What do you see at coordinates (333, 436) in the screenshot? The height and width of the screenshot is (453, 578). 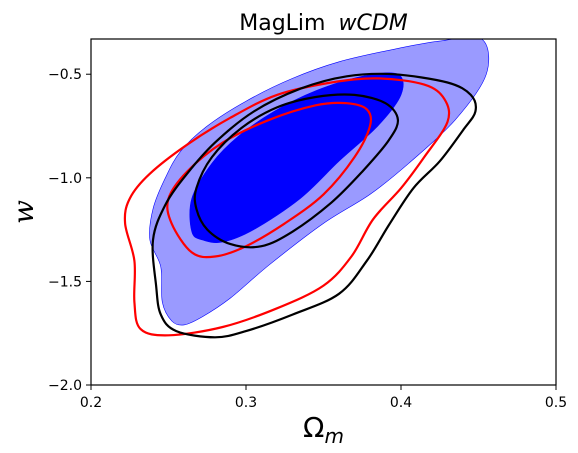 I see `x-axis-label-subscript: m` at bounding box center [333, 436].